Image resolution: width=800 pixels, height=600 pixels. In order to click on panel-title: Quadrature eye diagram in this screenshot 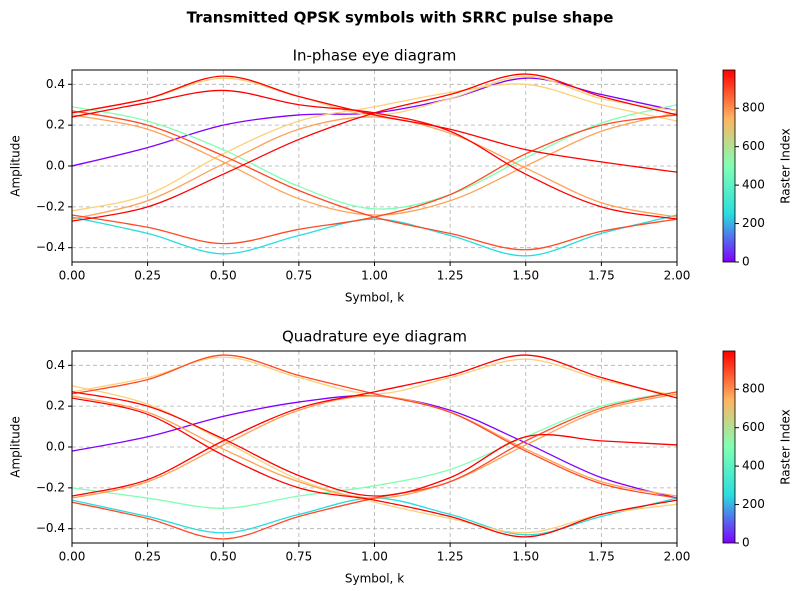, I will do `click(374, 337)`.